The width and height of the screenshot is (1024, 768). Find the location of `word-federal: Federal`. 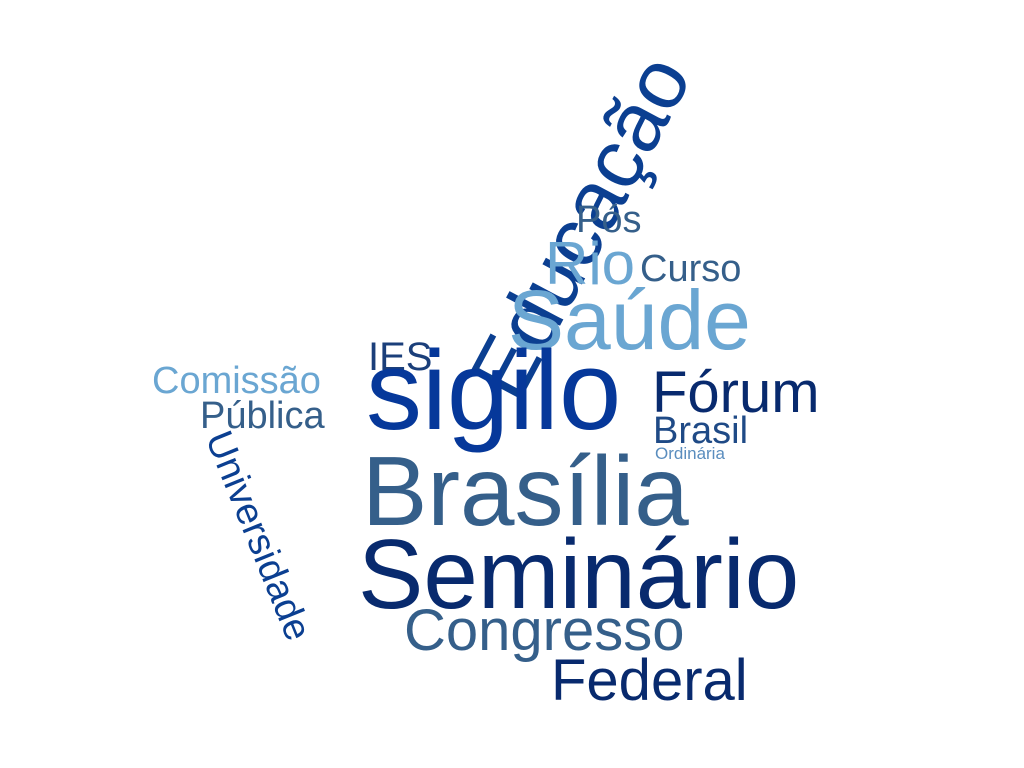

word-federal: Federal is located at coordinates (649, 680).